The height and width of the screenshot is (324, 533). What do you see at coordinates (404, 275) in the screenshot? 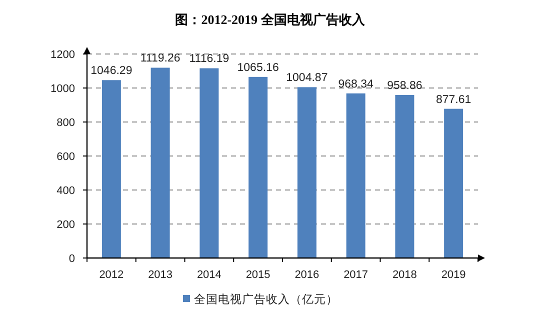
I see `x-tick-label: 2018` at bounding box center [404, 275].